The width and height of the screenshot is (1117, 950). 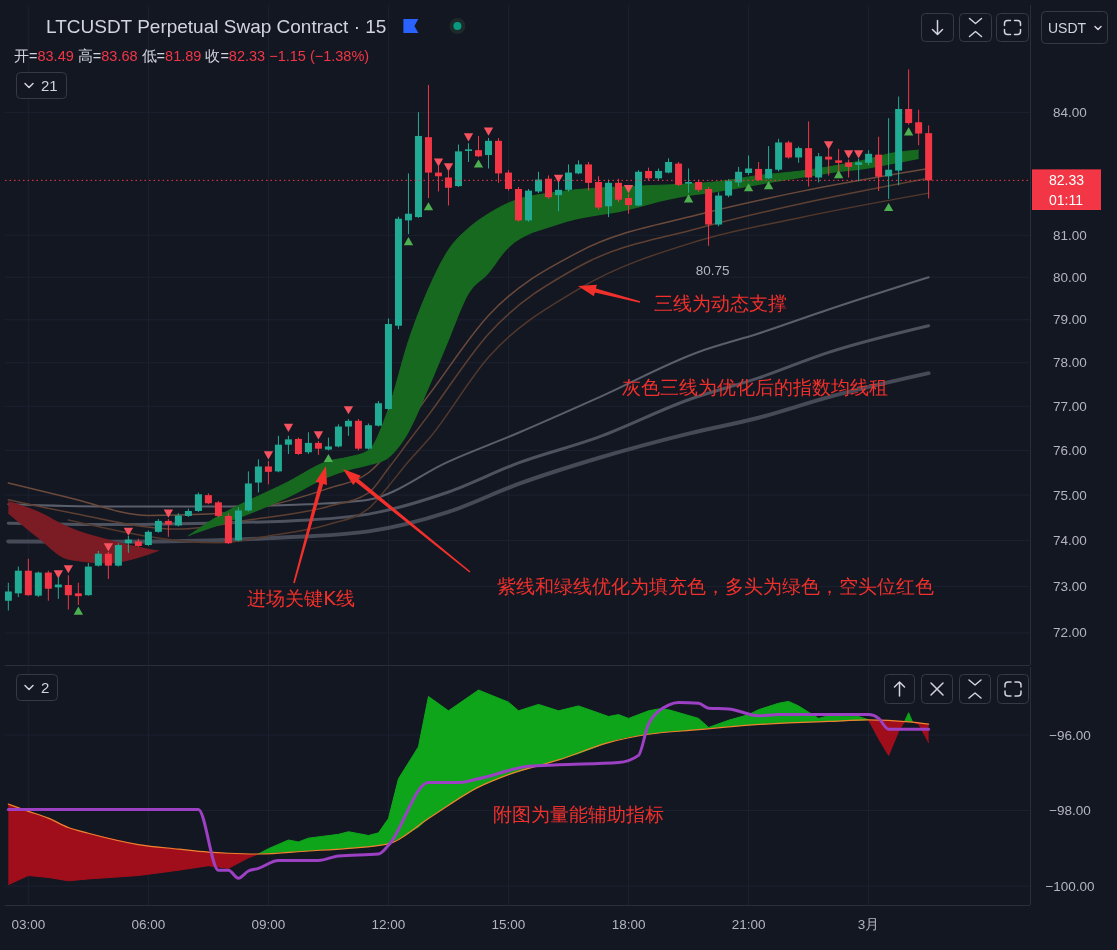 I want to click on x-tick-label: 18:00, so click(x=628, y=924).